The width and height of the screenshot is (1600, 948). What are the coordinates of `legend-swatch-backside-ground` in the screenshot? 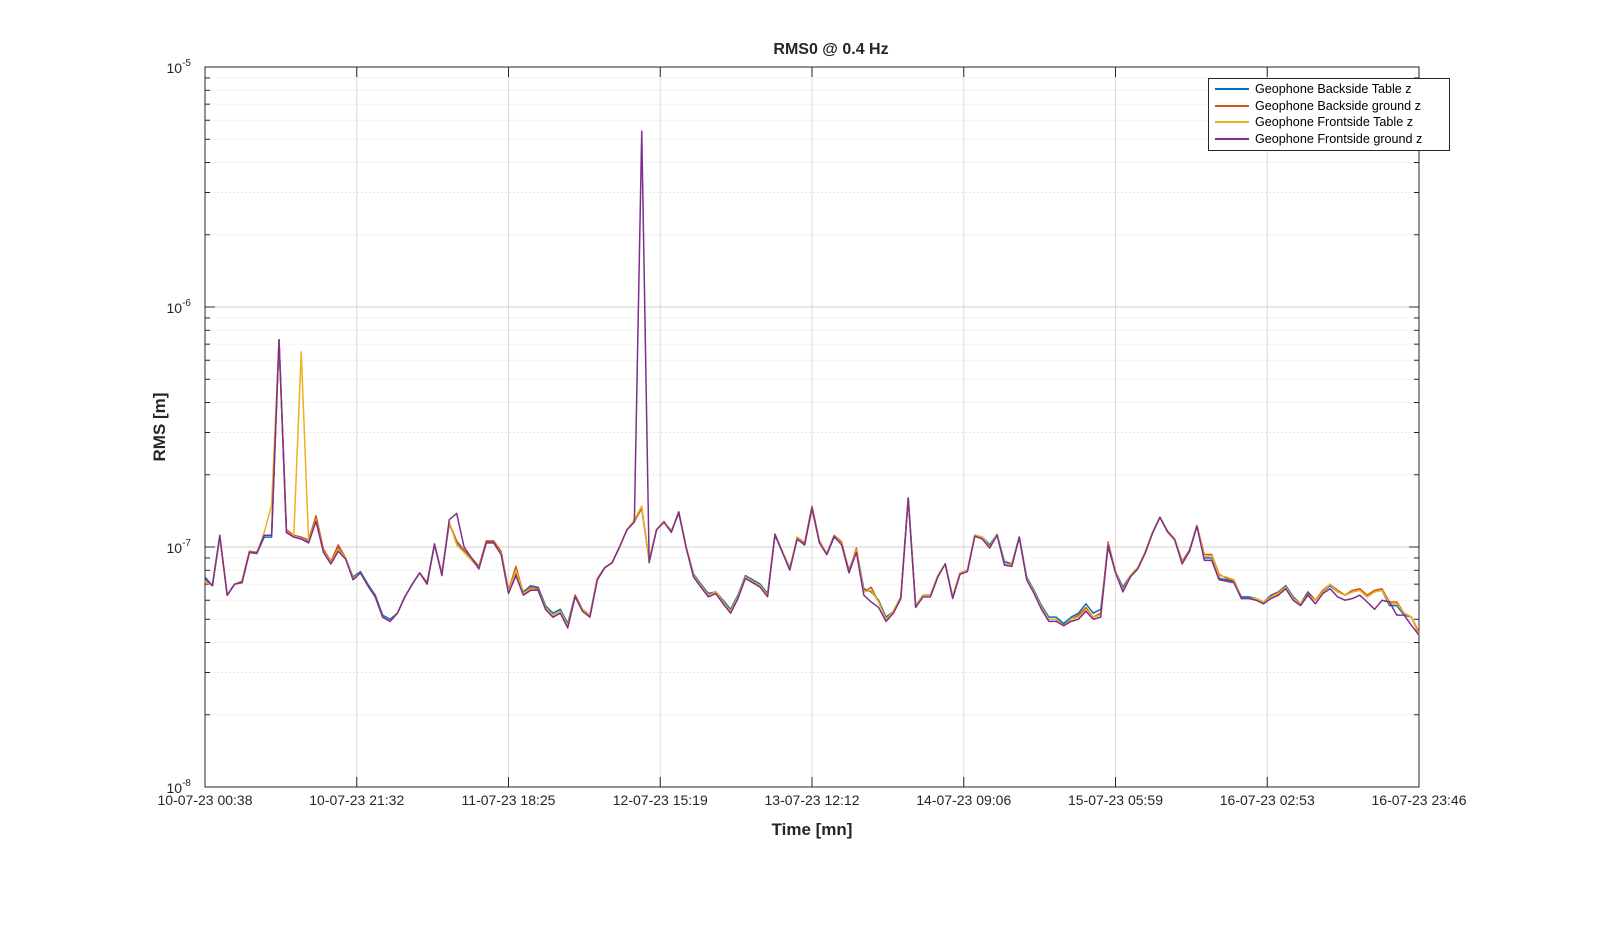 It's located at (1232, 105).